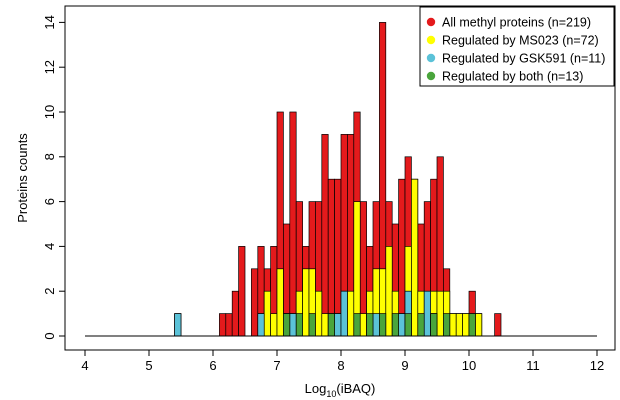  Describe the element at coordinates (516, 23) in the screenshot. I see `legend-label-1: All methyl proteins (n=219)` at that location.